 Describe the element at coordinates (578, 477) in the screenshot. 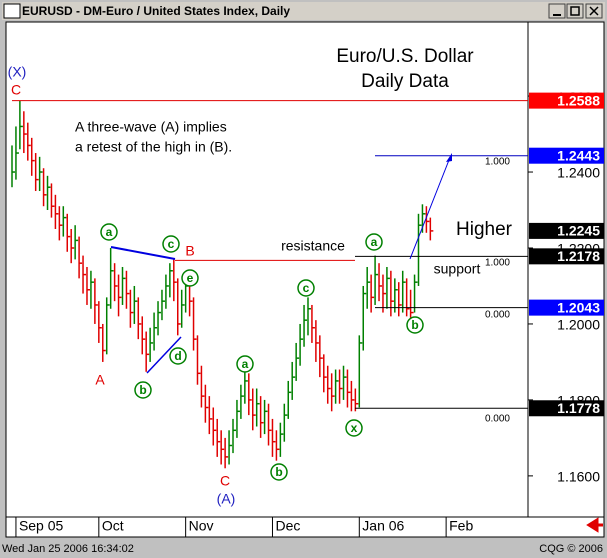

I see `y-tick-label: 1.1600` at that location.